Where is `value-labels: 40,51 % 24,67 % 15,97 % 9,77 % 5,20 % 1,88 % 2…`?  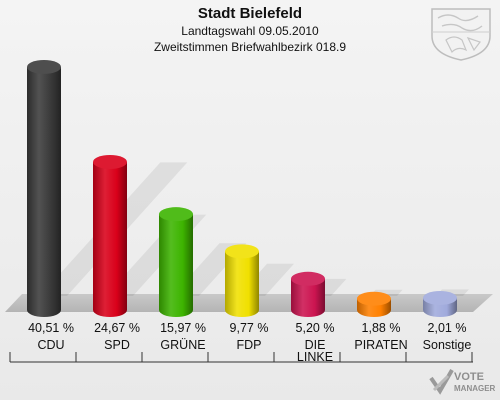 value-labels: 40,51 % 24,67 % 15,97 % 9,77 % 5,20 % 1,88 % 2… is located at coordinates (247, 328).